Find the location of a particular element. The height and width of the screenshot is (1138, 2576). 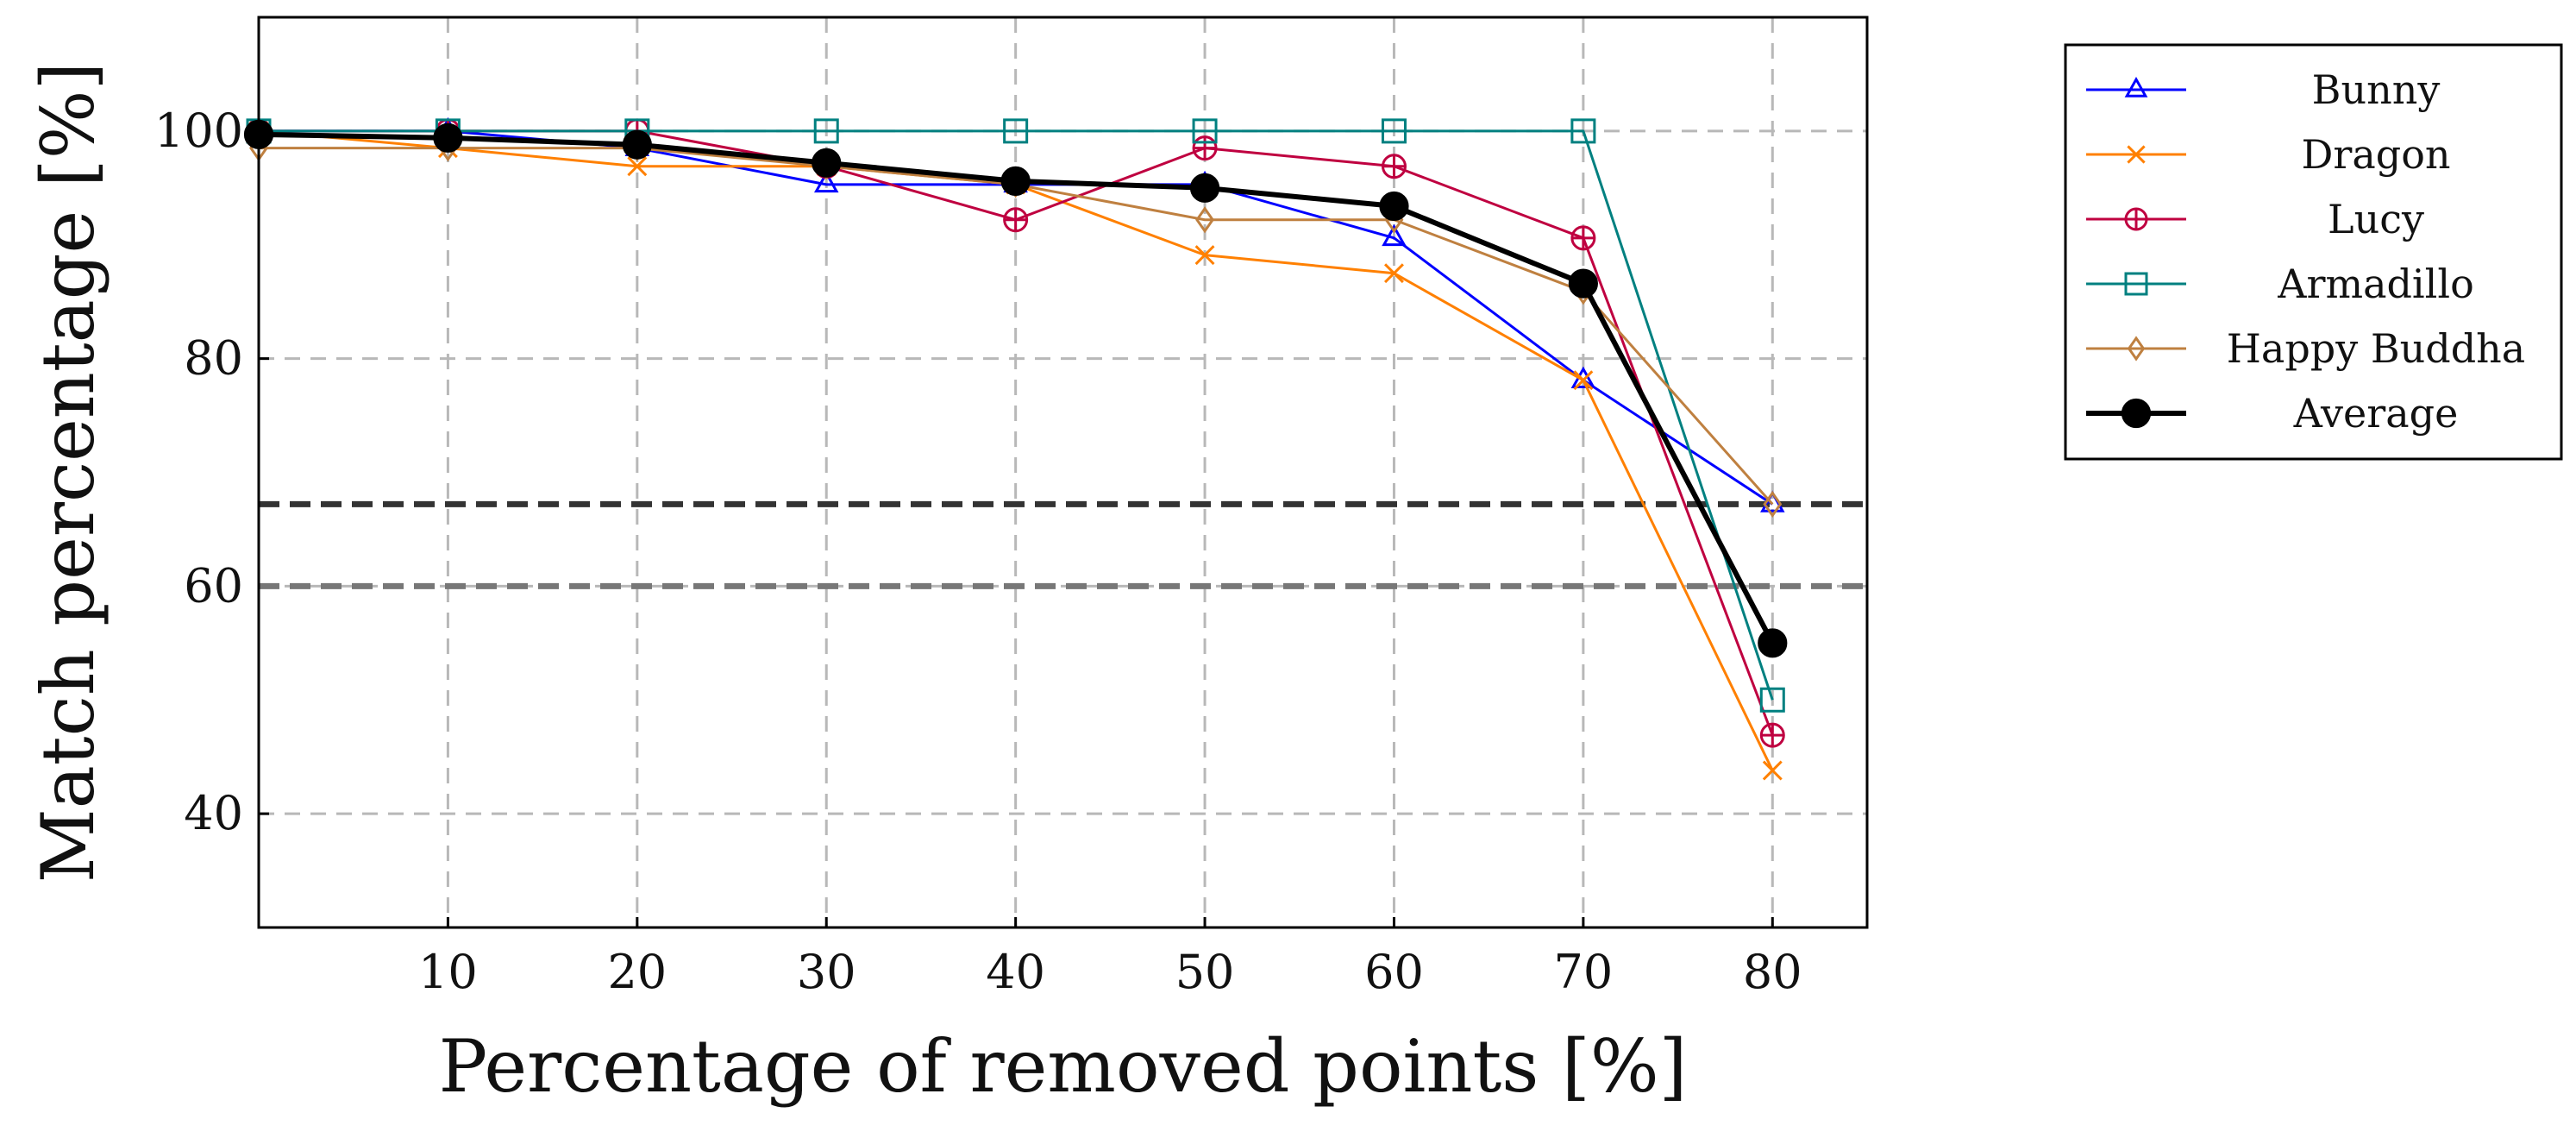

x-tick-label: 50 is located at coordinates (1205, 972).